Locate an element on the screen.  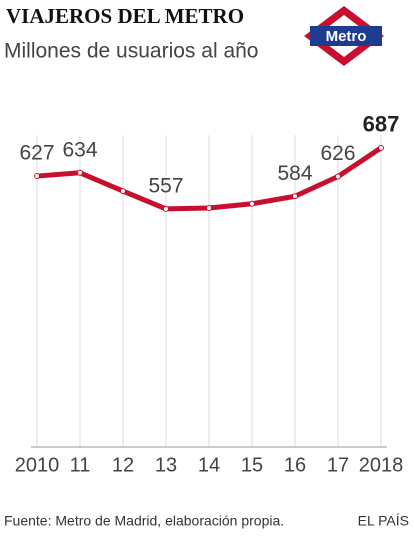
data-label: 557 is located at coordinates (165, 185).